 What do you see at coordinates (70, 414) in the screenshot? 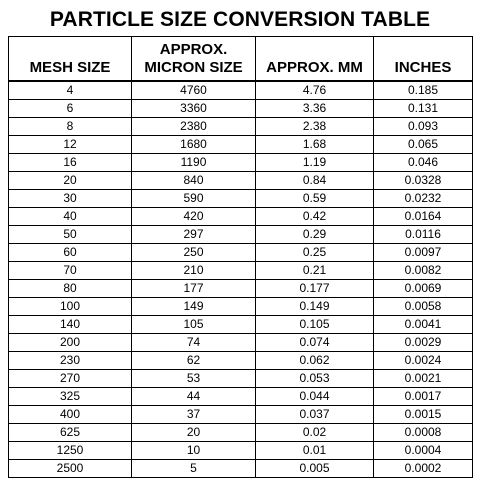
I see `mesh-size-cell: 400` at bounding box center [70, 414].